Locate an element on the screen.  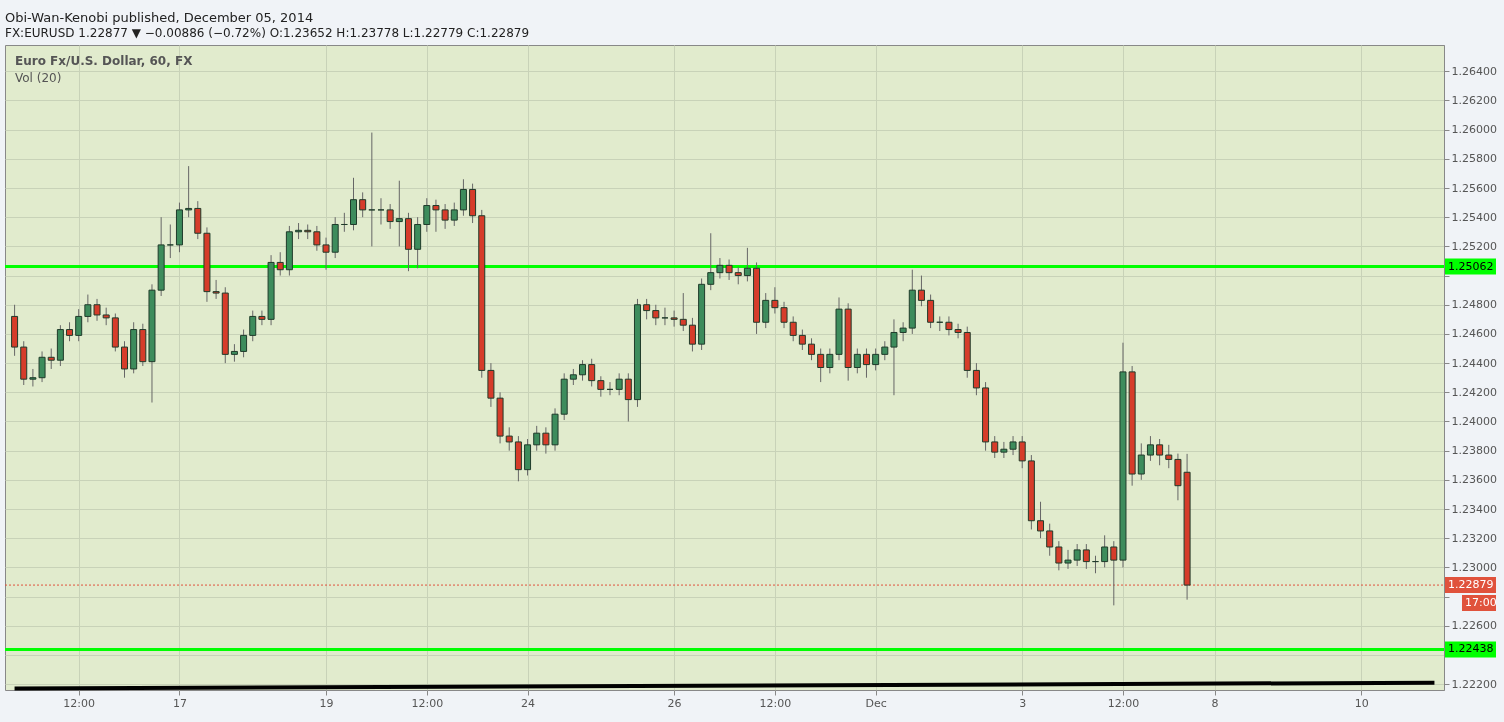
y-tick-label: 1.24400 is located at coordinates (1474, 363).